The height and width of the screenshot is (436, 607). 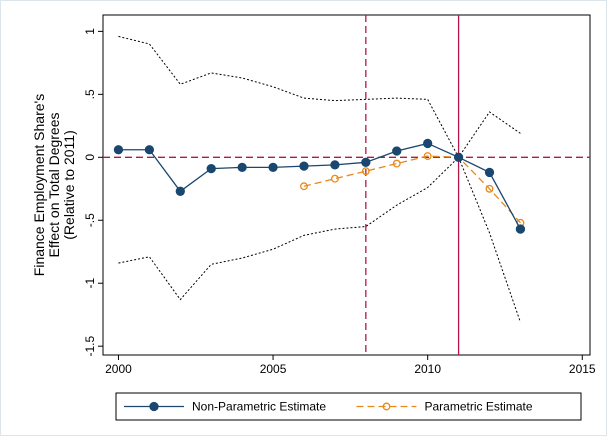 I want to click on y-tick-label: 0, so click(x=90, y=157).